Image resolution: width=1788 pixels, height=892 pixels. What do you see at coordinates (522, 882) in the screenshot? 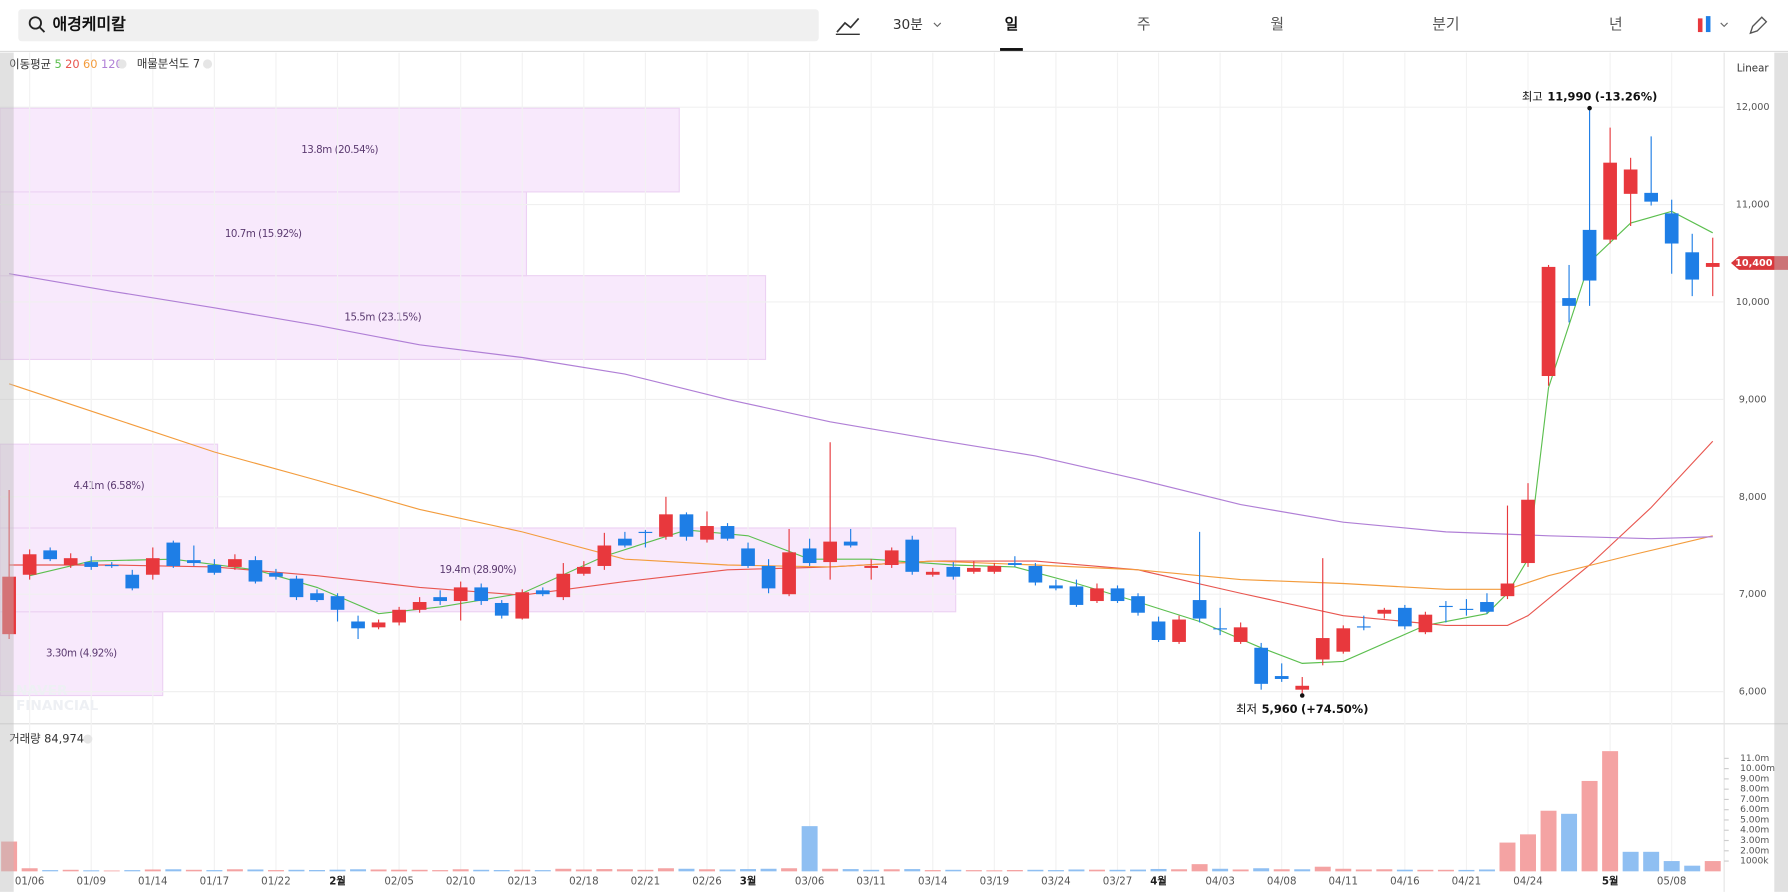
I see `x-tick-label: 02/13` at bounding box center [522, 882].